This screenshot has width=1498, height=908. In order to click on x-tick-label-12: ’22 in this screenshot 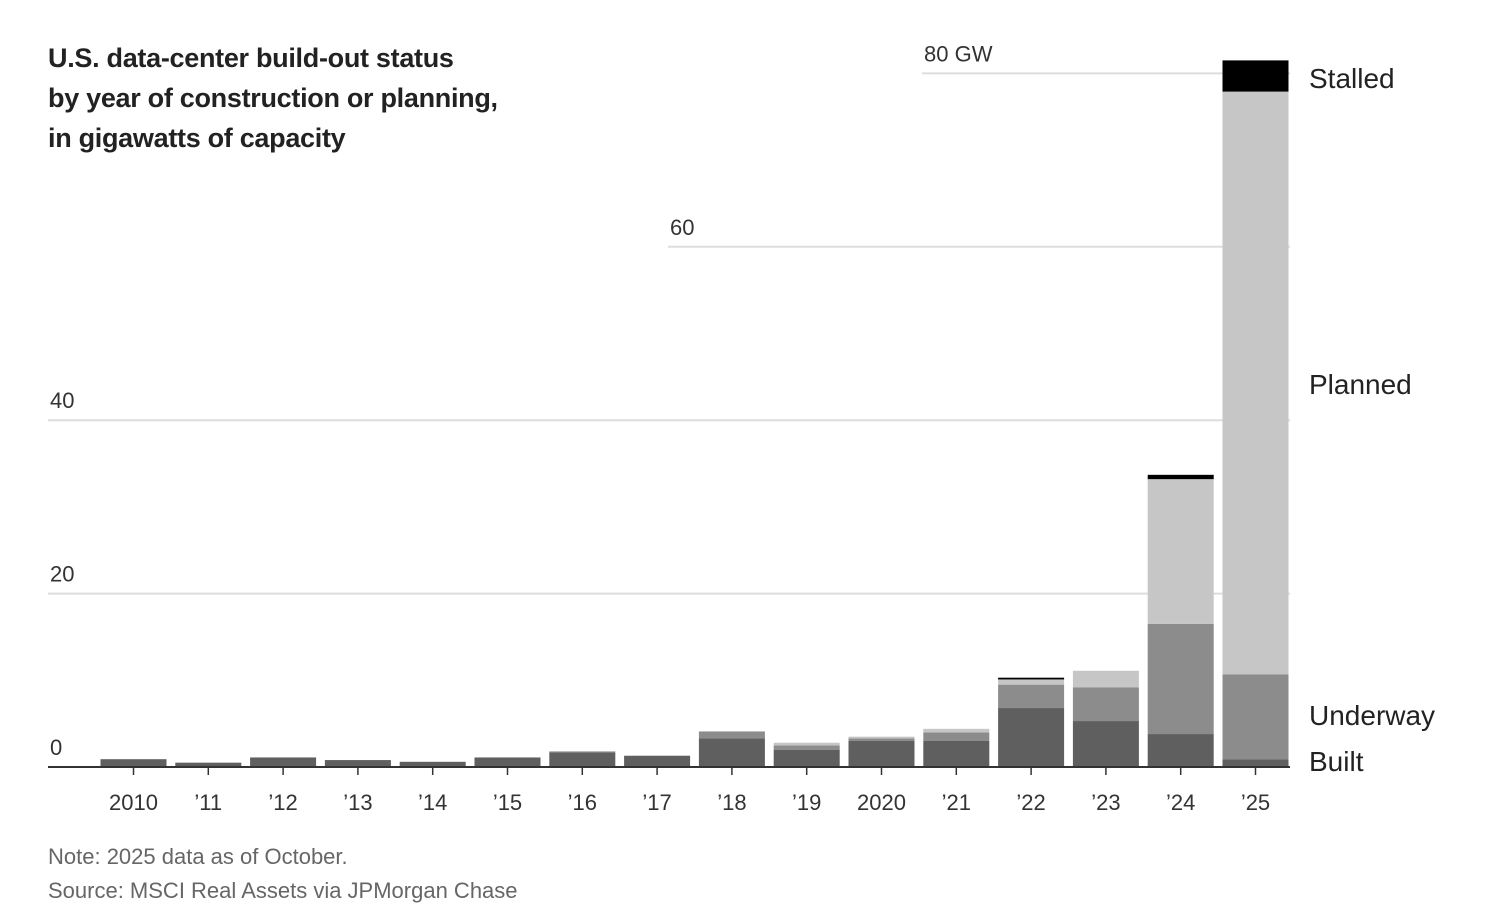, I will do `click(1030, 802)`.